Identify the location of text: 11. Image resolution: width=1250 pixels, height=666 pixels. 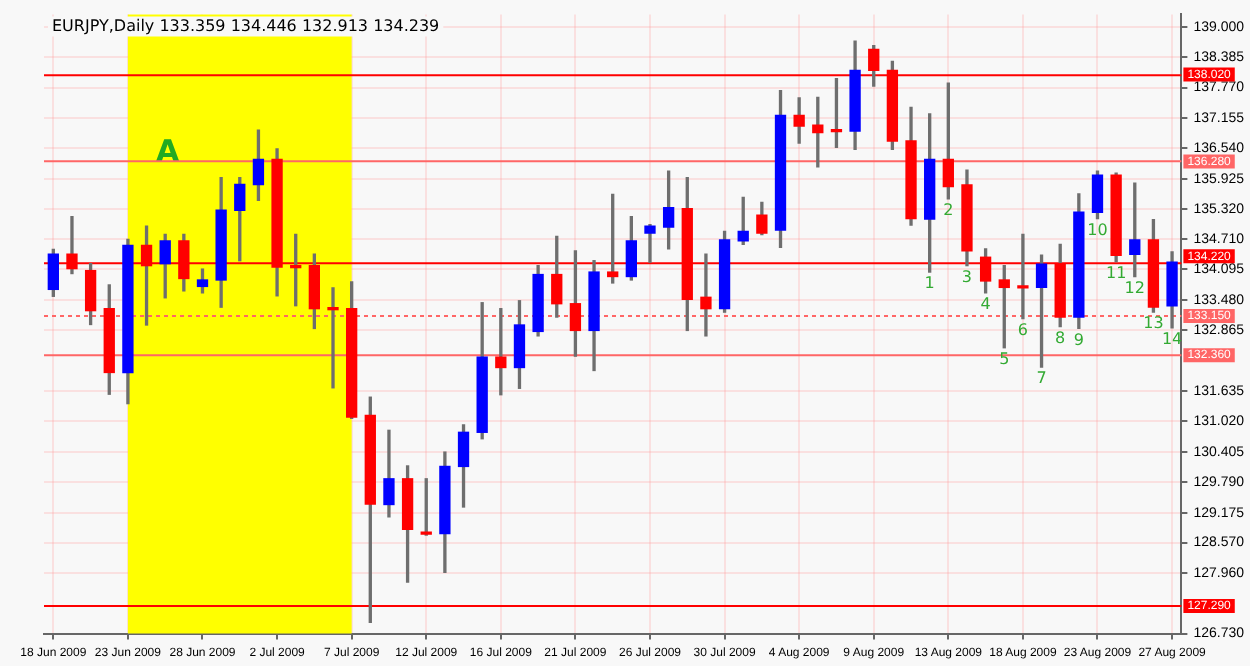
(1116, 272).